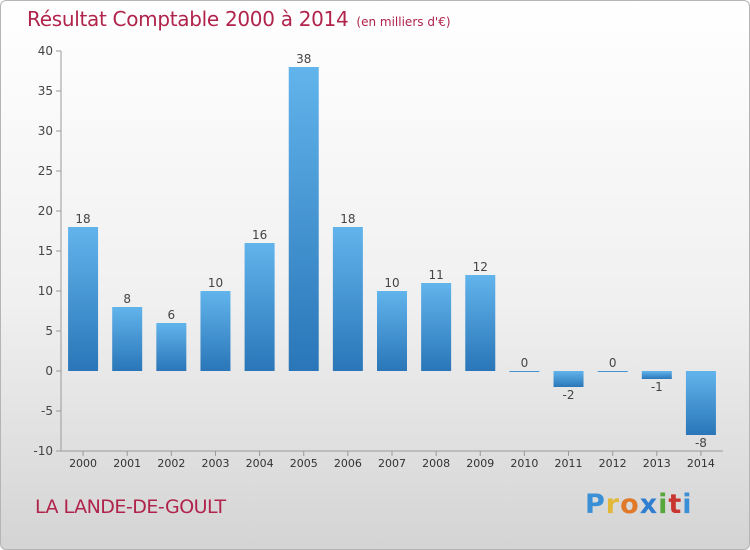 Image resolution: width=750 pixels, height=550 pixels. What do you see at coordinates (303, 59) in the screenshot?
I see `bar-value-label: 38` at bounding box center [303, 59].